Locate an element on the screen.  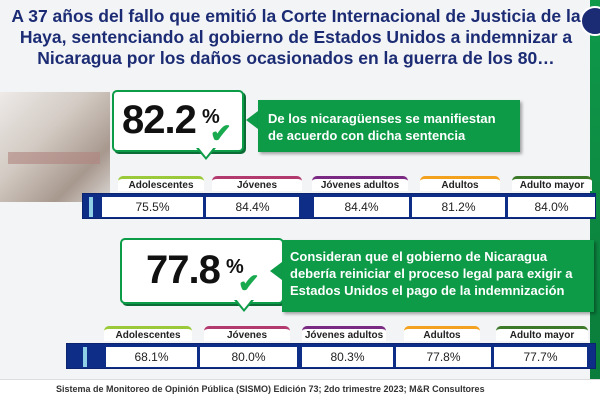
headline-value-box-2: 77.8 % ✔ is located at coordinates (202, 271).